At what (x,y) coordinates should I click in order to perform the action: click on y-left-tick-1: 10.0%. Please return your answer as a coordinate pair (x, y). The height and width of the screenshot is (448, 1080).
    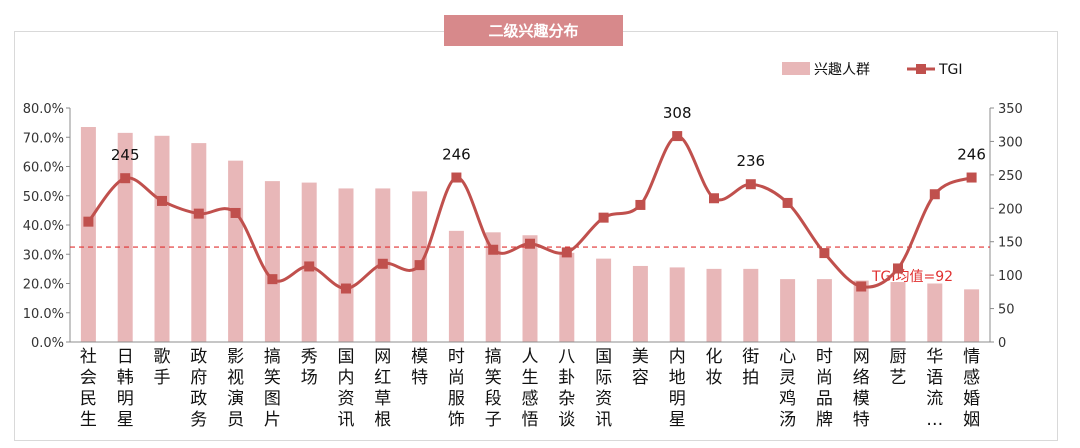
    Looking at the image, I should click on (43, 314).